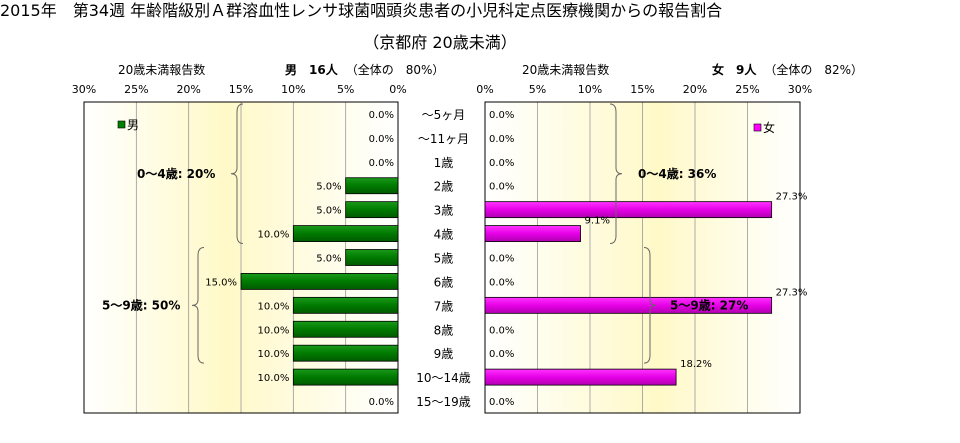 This screenshot has width=960, height=443. Describe the element at coordinates (769, 127) in the screenshot. I see `female-legend-label: 女` at that location.